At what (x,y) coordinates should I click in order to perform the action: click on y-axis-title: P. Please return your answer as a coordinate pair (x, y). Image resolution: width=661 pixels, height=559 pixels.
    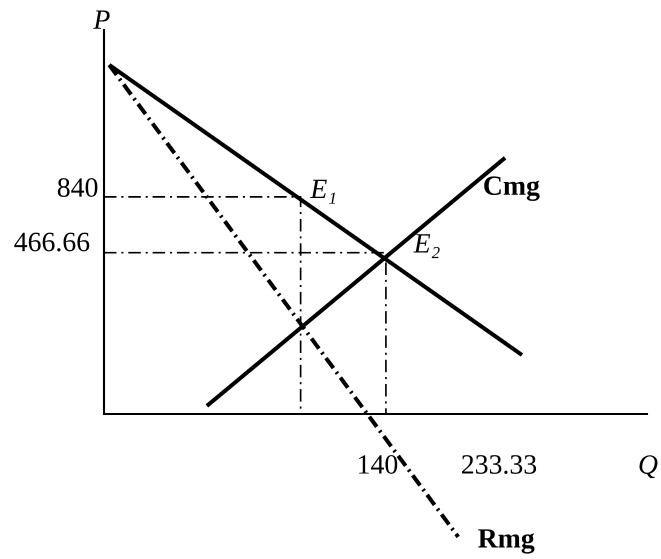
    Looking at the image, I should click on (101, 19).